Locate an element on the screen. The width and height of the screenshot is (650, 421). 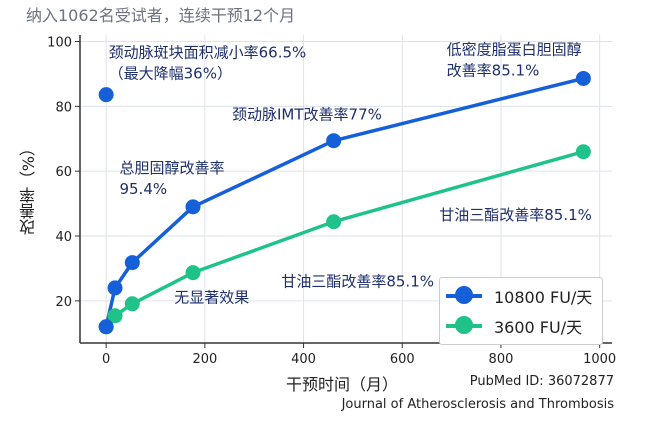
legend: 10800 FU/天 3600 FU/天 is located at coordinates (521, 311).